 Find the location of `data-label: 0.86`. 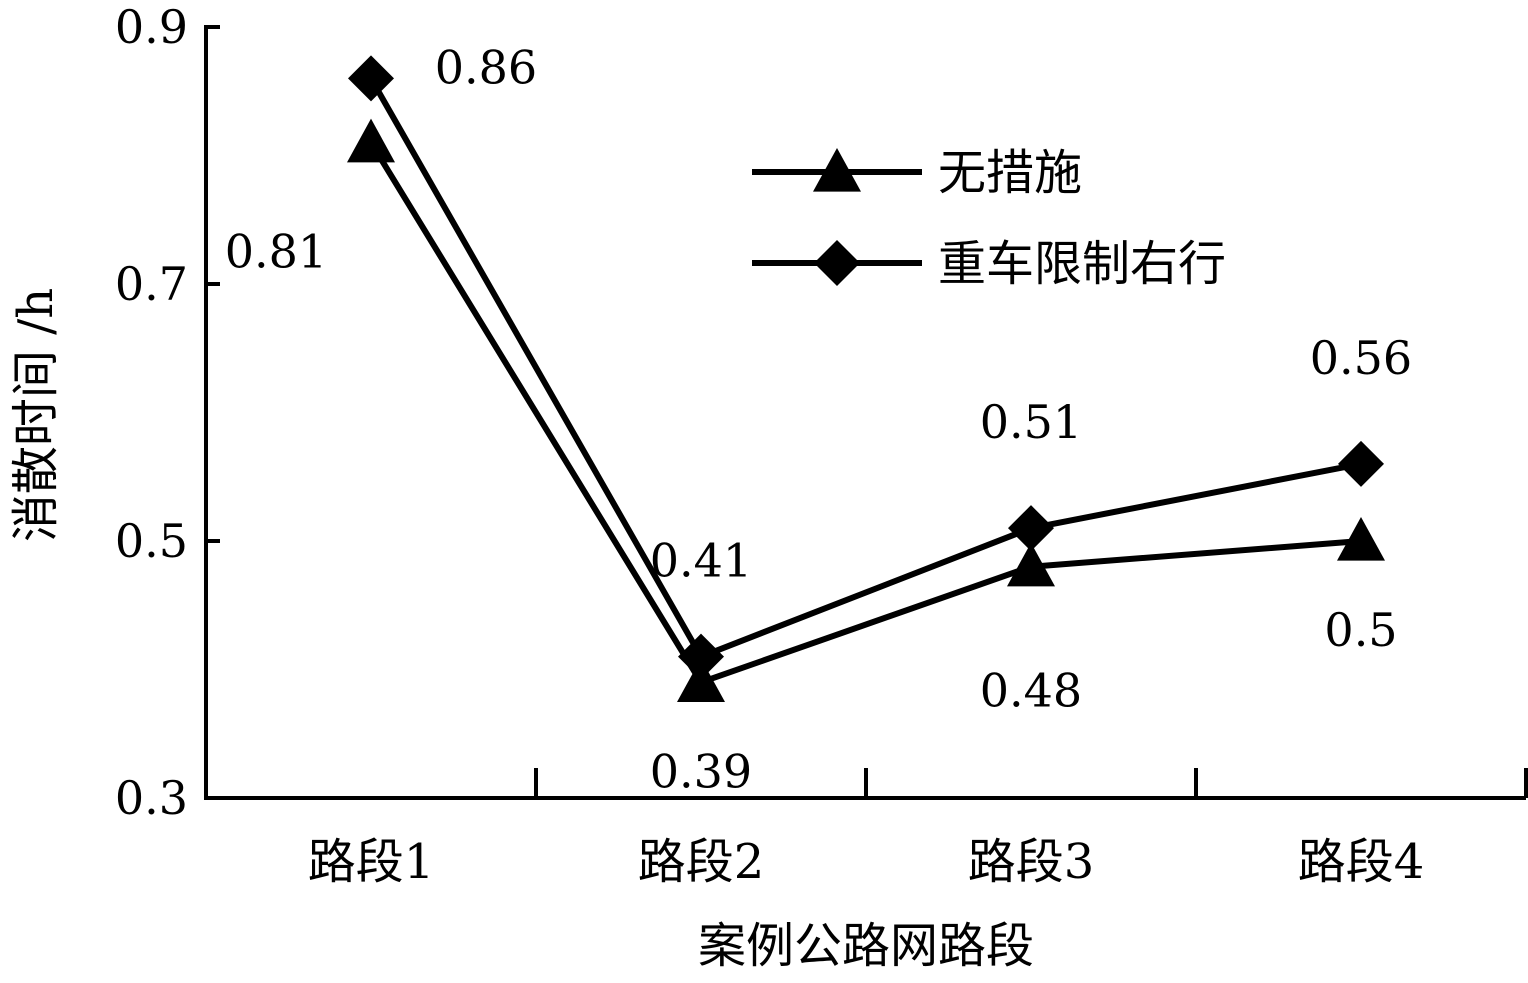

data-label: 0.86 is located at coordinates (486, 67).